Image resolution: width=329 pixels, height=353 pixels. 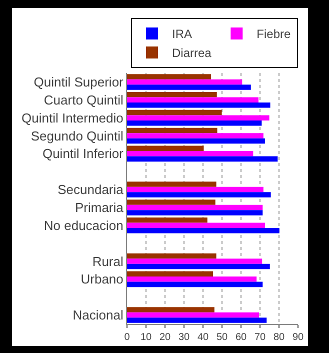 I want to click on y-tick-label: Urbano, so click(x=102, y=279).